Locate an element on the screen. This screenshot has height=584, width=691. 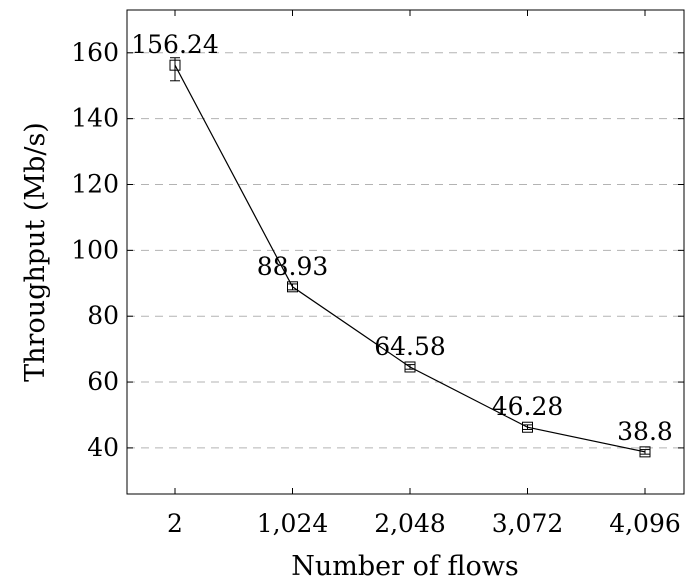
data-label: 38.8 is located at coordinates (645, 431).